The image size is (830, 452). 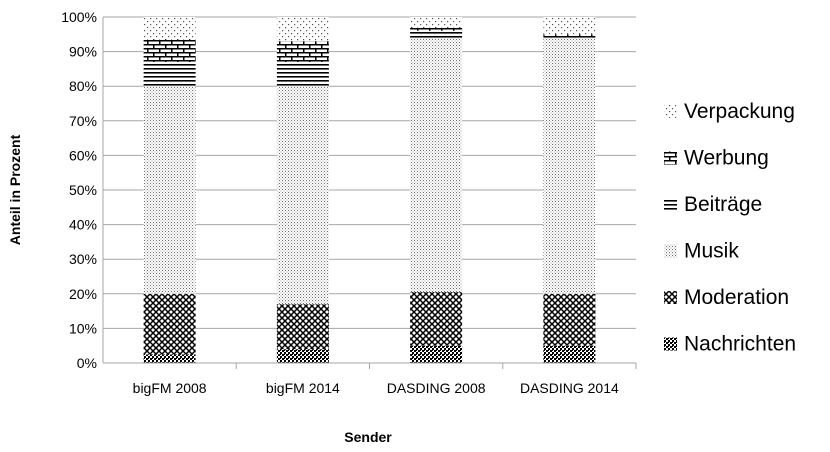 What do you see at coordinates (83, 86) in the screenshot?
I see `y-tick-label: 80%` at bounding box center [83, 86].